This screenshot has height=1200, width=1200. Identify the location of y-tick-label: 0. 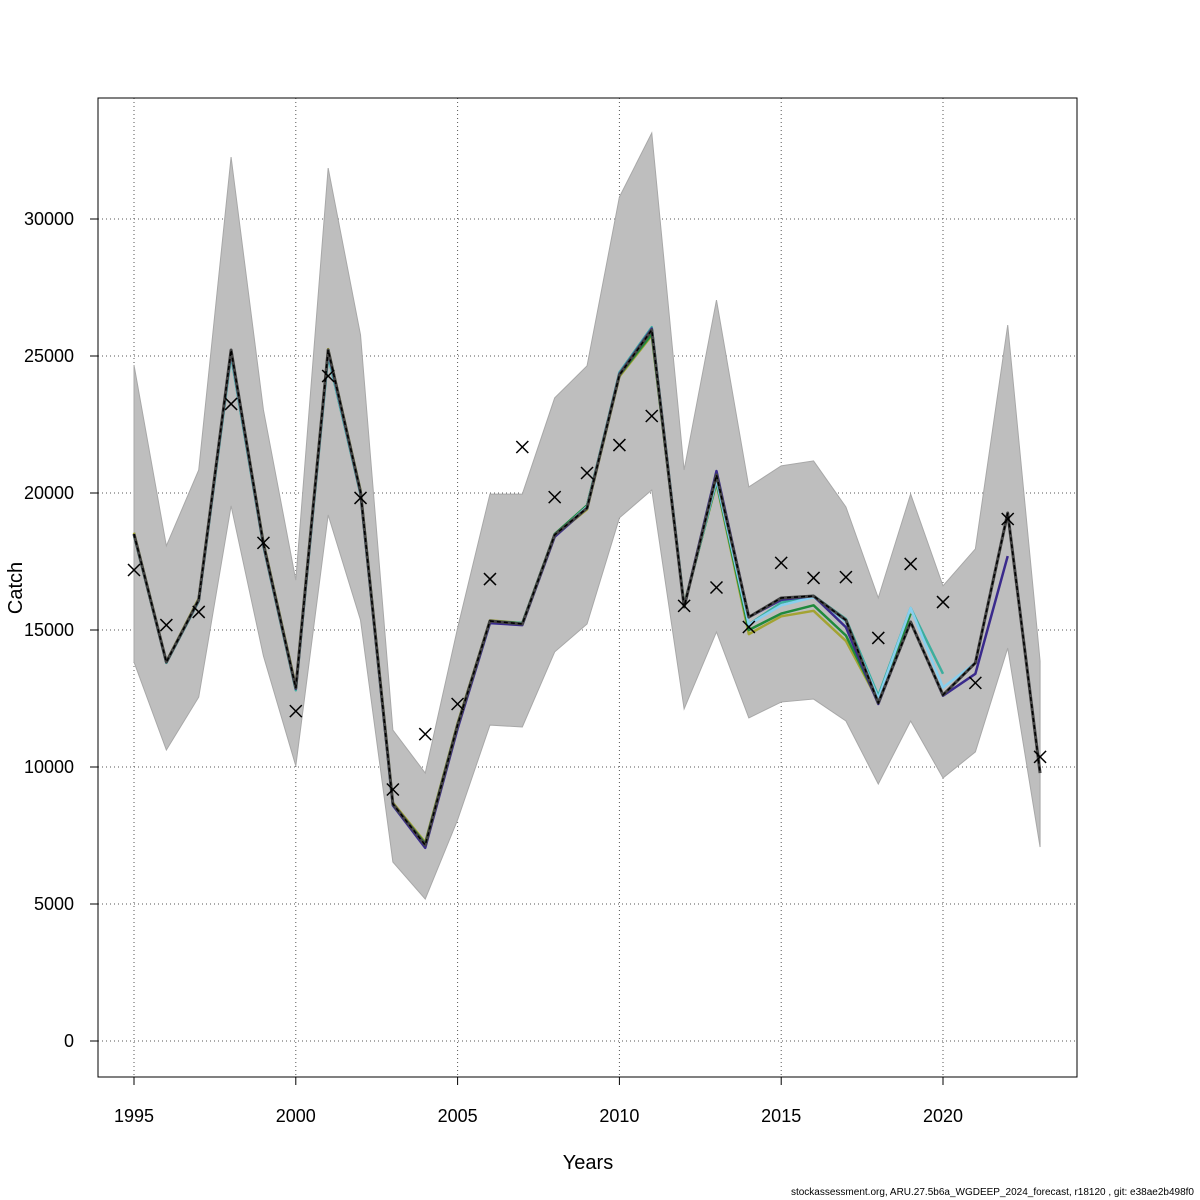
(69, 1041).